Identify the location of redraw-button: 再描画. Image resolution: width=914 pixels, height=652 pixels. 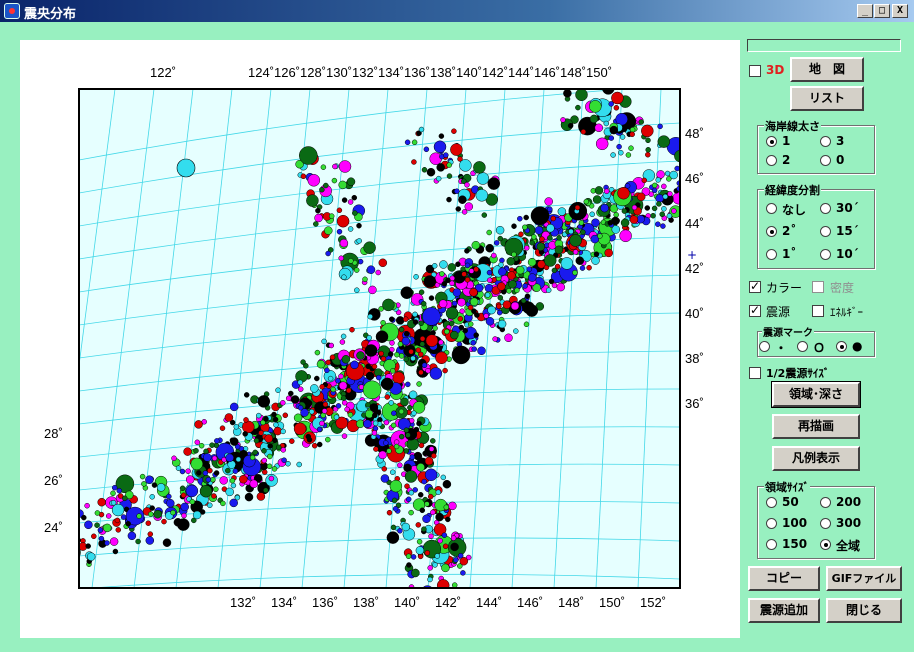
(816, 426).